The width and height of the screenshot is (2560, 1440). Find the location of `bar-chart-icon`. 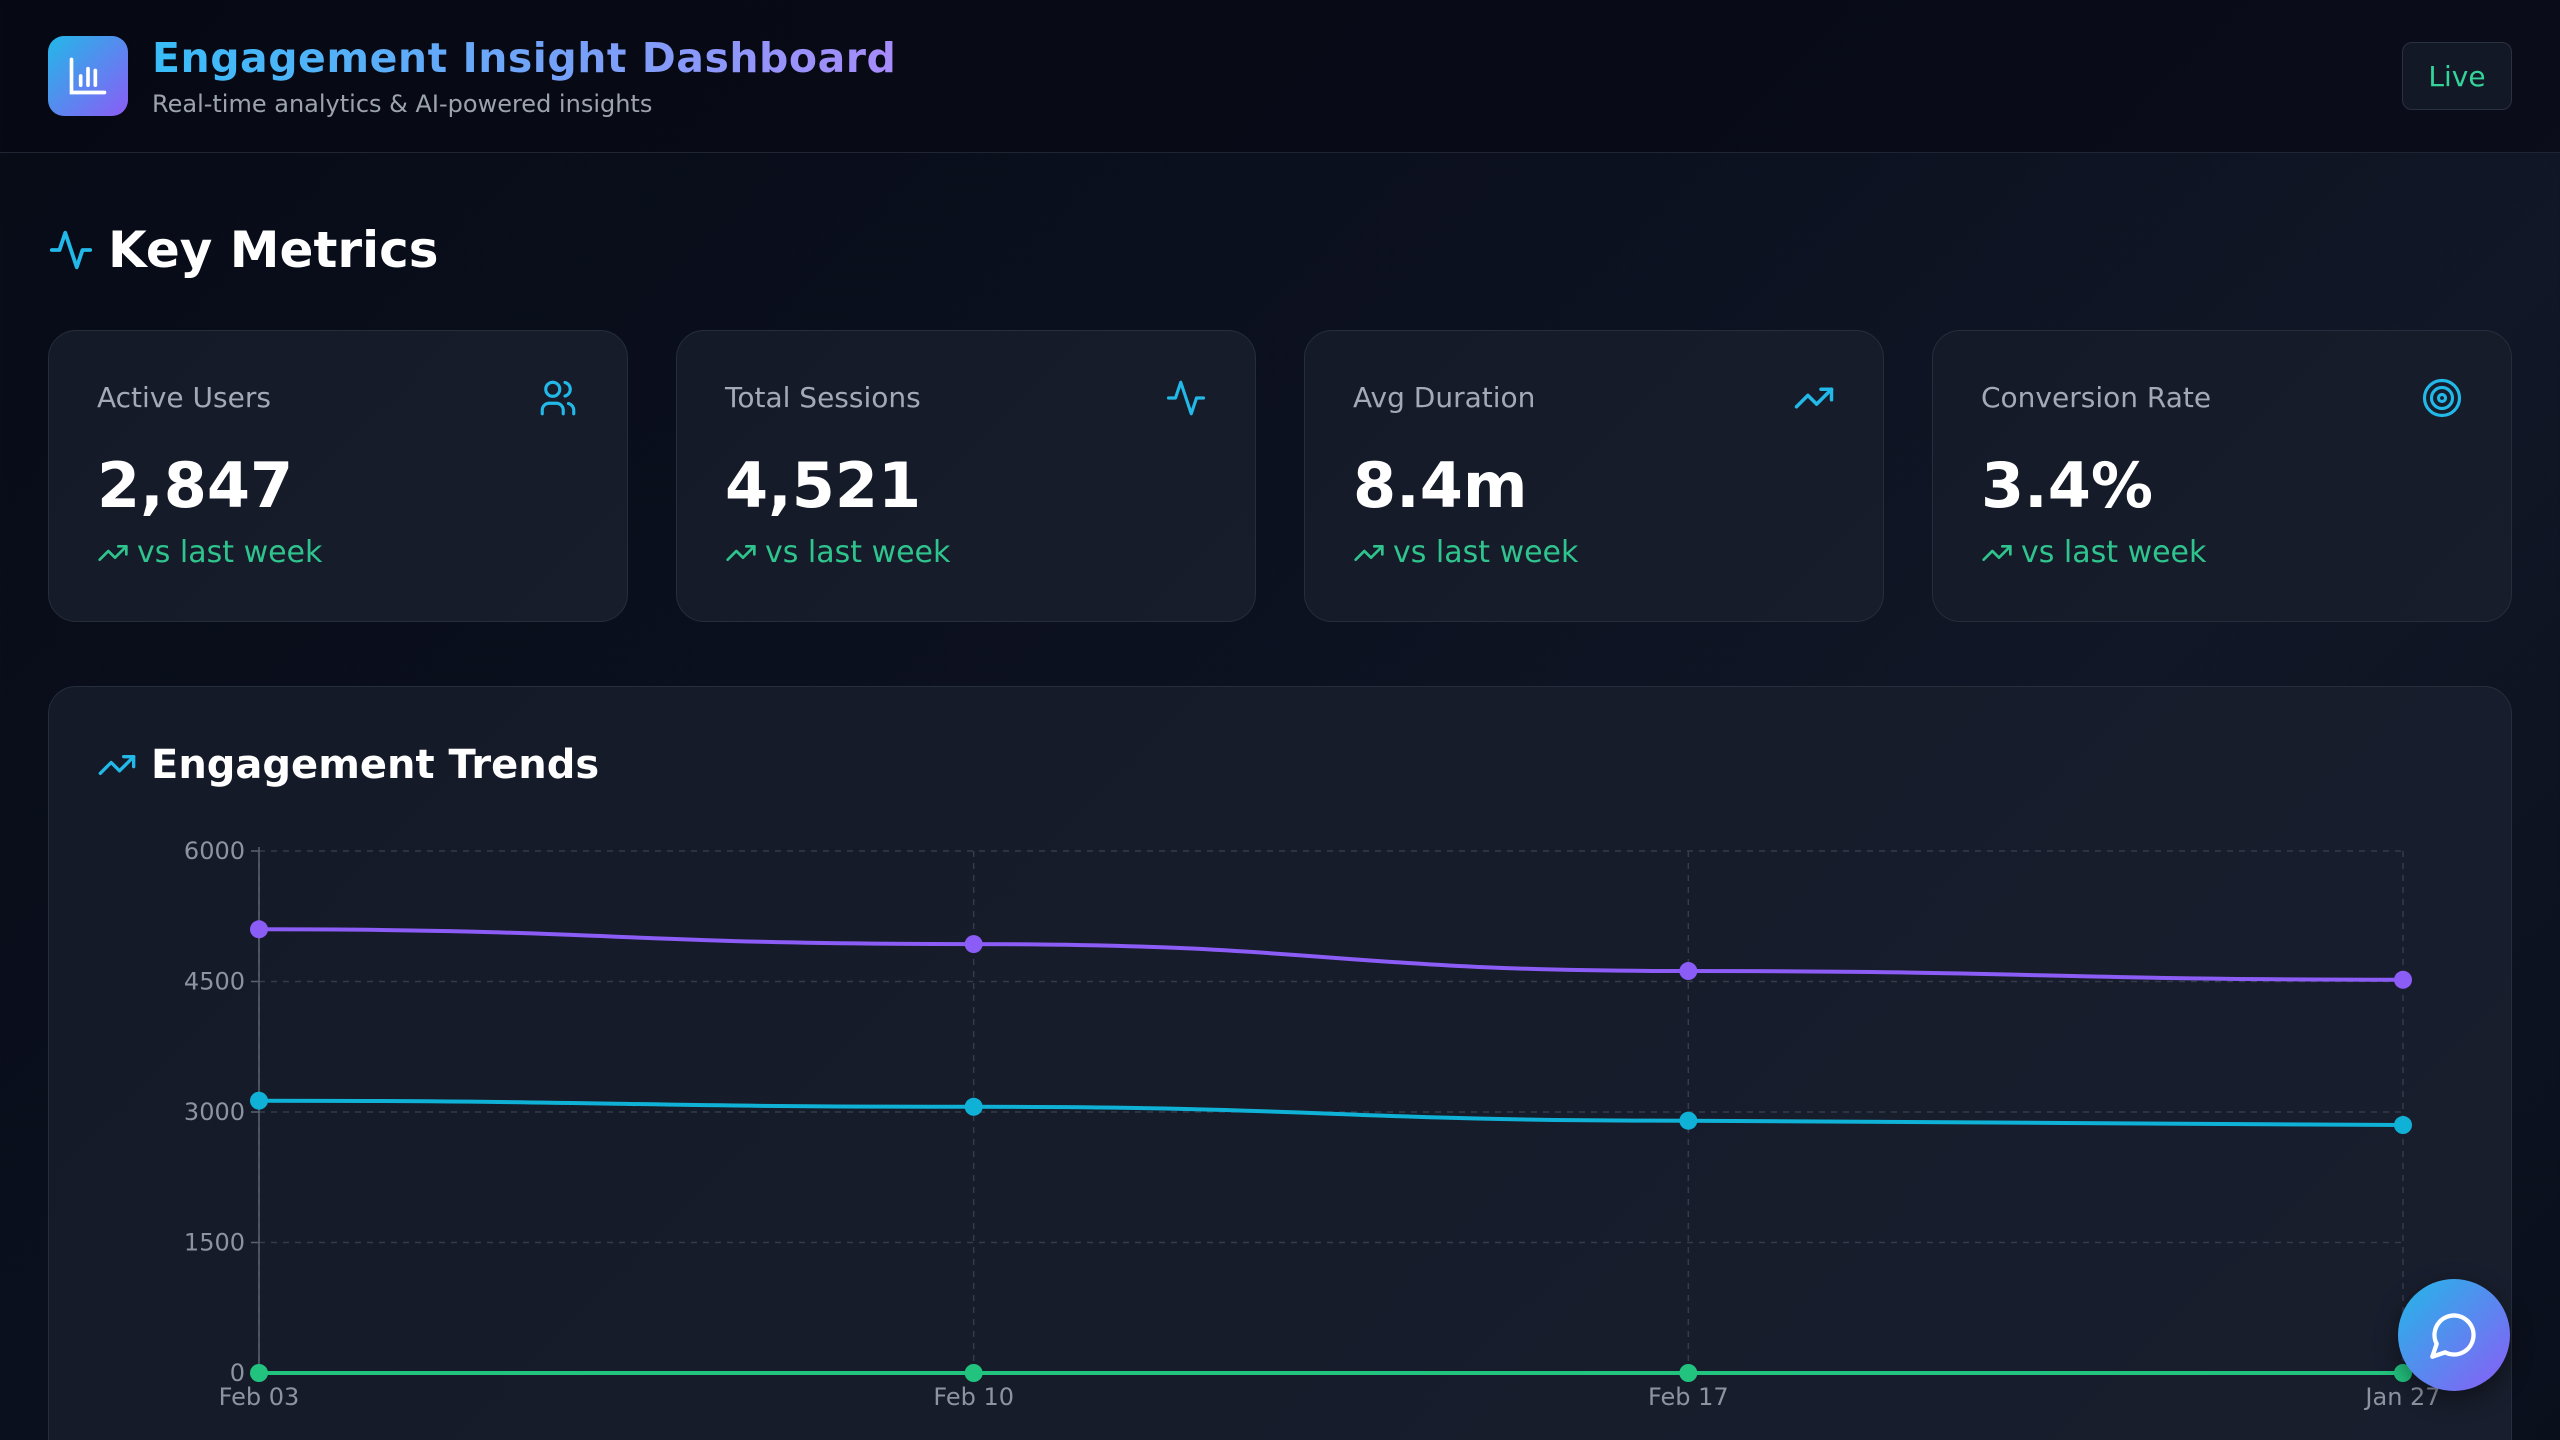

bar-chart-icon is located at coordinates (88, 76).